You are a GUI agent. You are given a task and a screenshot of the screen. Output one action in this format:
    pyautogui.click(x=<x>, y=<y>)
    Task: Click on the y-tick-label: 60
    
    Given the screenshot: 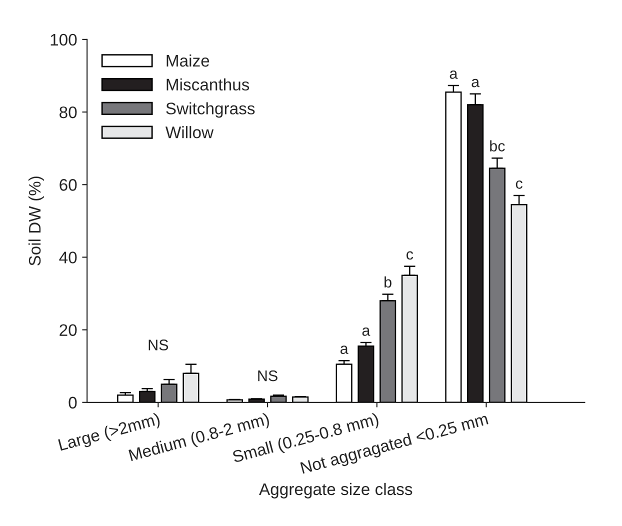 What is the action you would take?
    pyautogui.click(x=68, y=185)
    